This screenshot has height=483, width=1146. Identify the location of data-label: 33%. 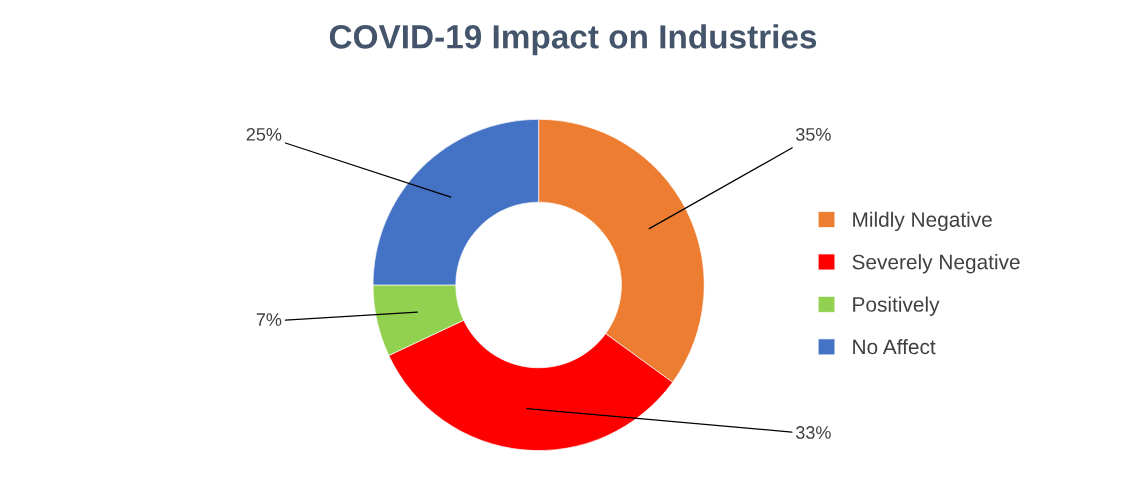
(813, 432).